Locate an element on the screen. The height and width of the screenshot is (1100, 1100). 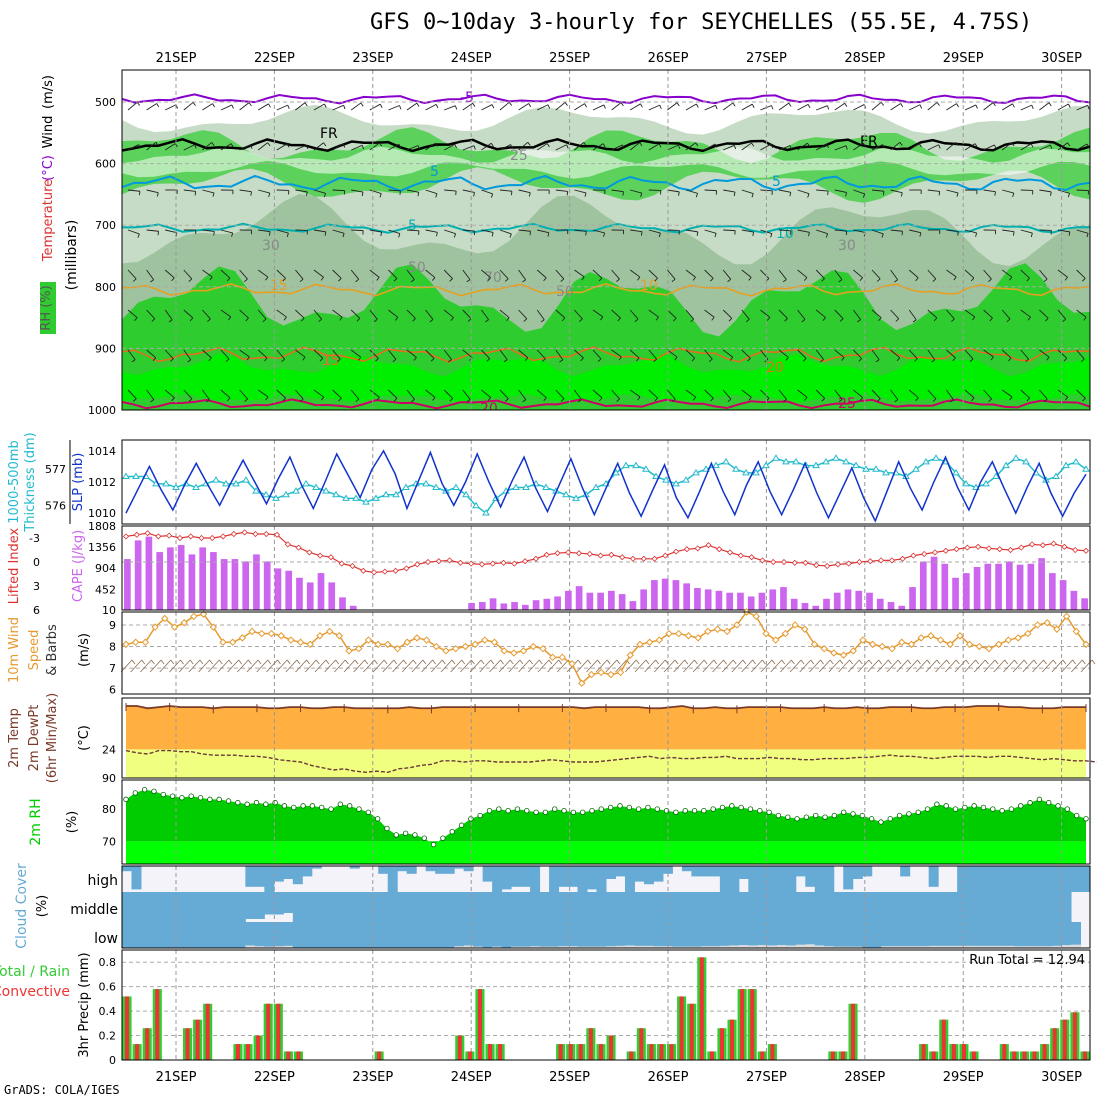
pressure-tick-label: 1000 is located at coordinates (102, 410).